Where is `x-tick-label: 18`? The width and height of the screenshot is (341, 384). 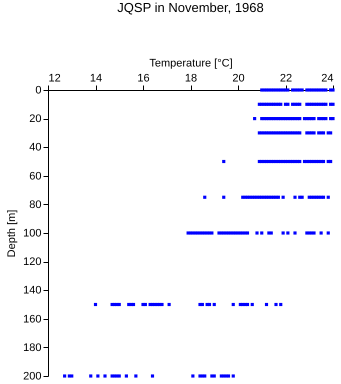 x-tick-label: 18 is located at coordinates (191, 78).